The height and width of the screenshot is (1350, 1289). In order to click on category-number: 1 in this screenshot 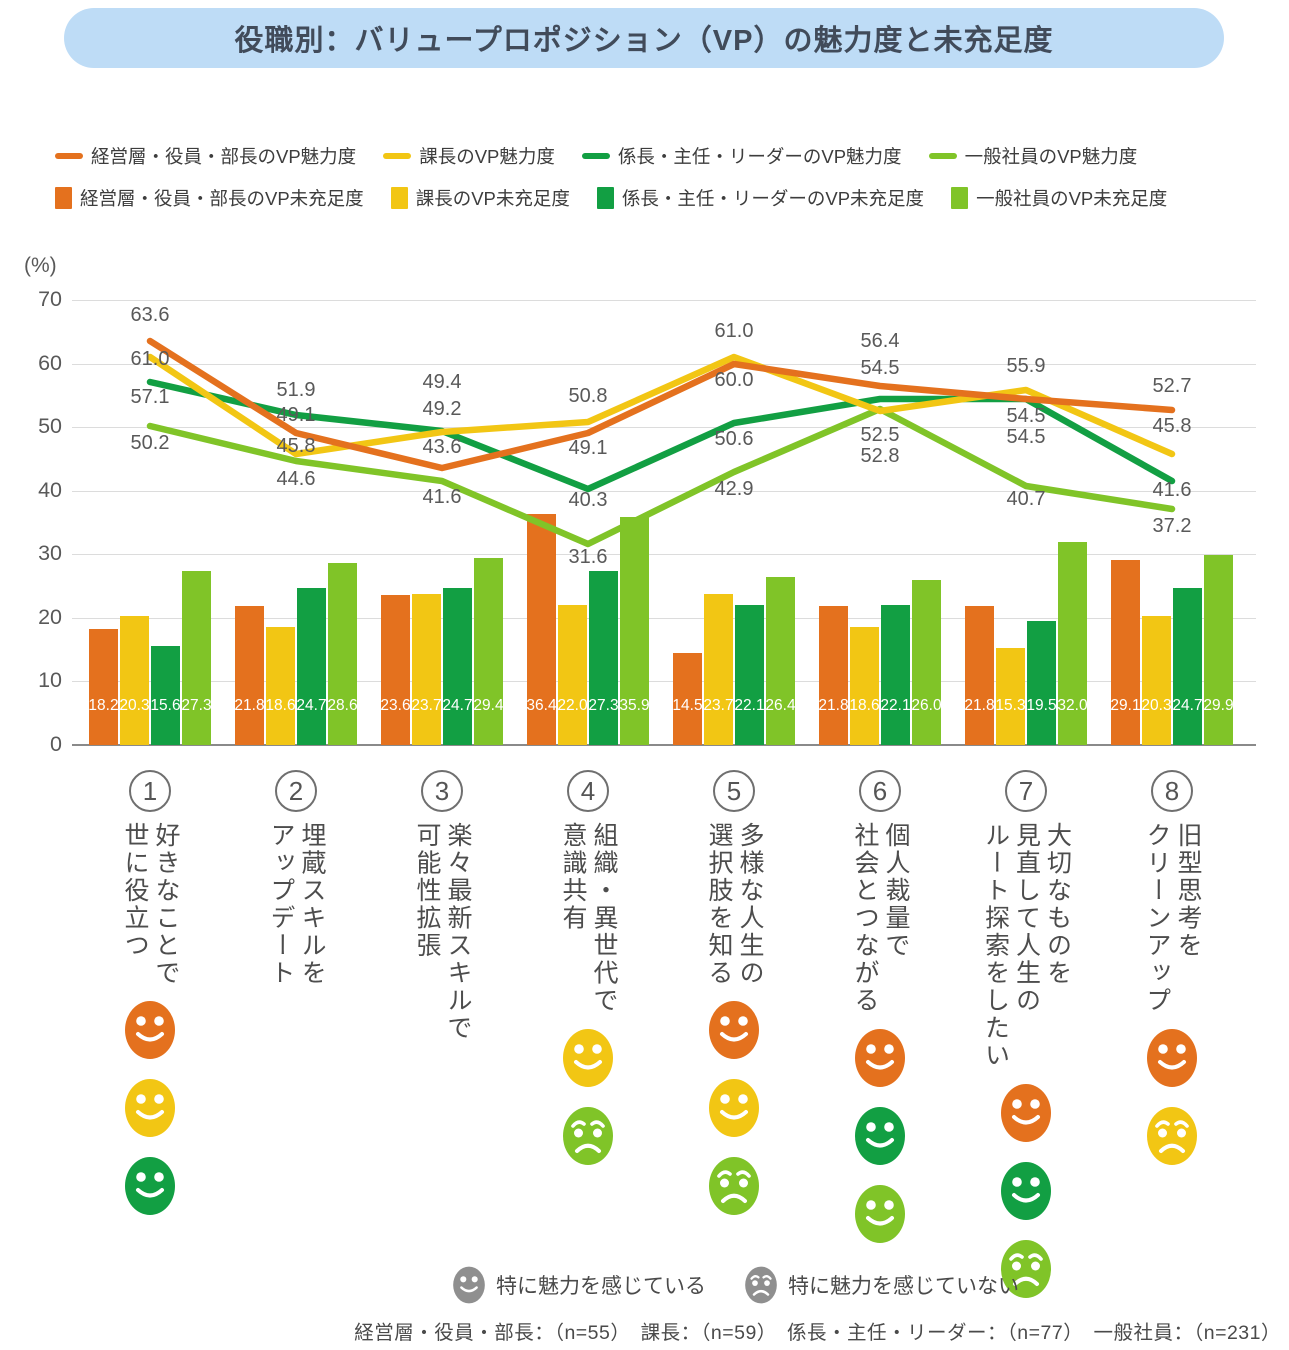, I will do `click(150, 791)`.